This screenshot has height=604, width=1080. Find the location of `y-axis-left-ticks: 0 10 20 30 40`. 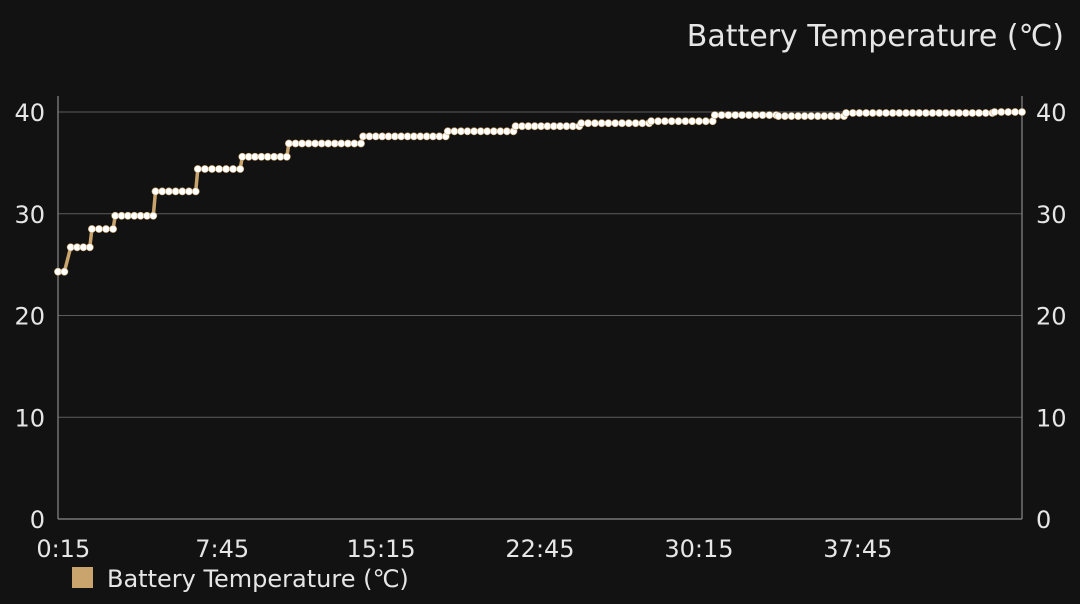

y-axis-left-ticks: 0 10 20 30 40 is located at coordinates (29, 316).